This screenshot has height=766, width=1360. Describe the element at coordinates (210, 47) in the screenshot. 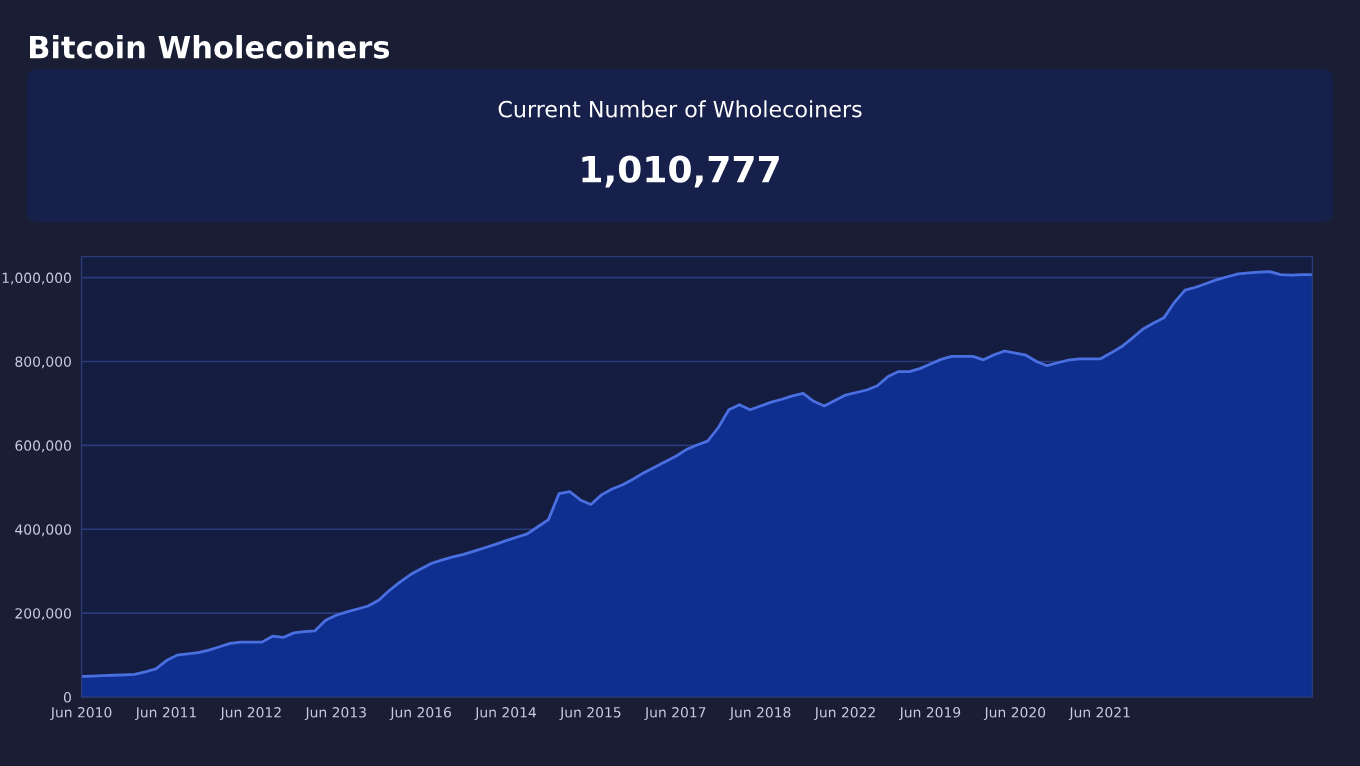

I see `chart-title: Bitcoin Wholecoiners` at that location.